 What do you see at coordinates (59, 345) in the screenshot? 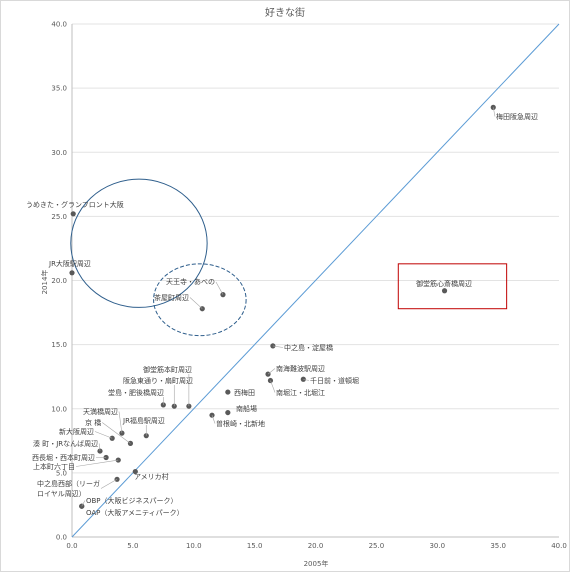
I see `y-tick-label: 15.0` at bounding box center [59, 345].